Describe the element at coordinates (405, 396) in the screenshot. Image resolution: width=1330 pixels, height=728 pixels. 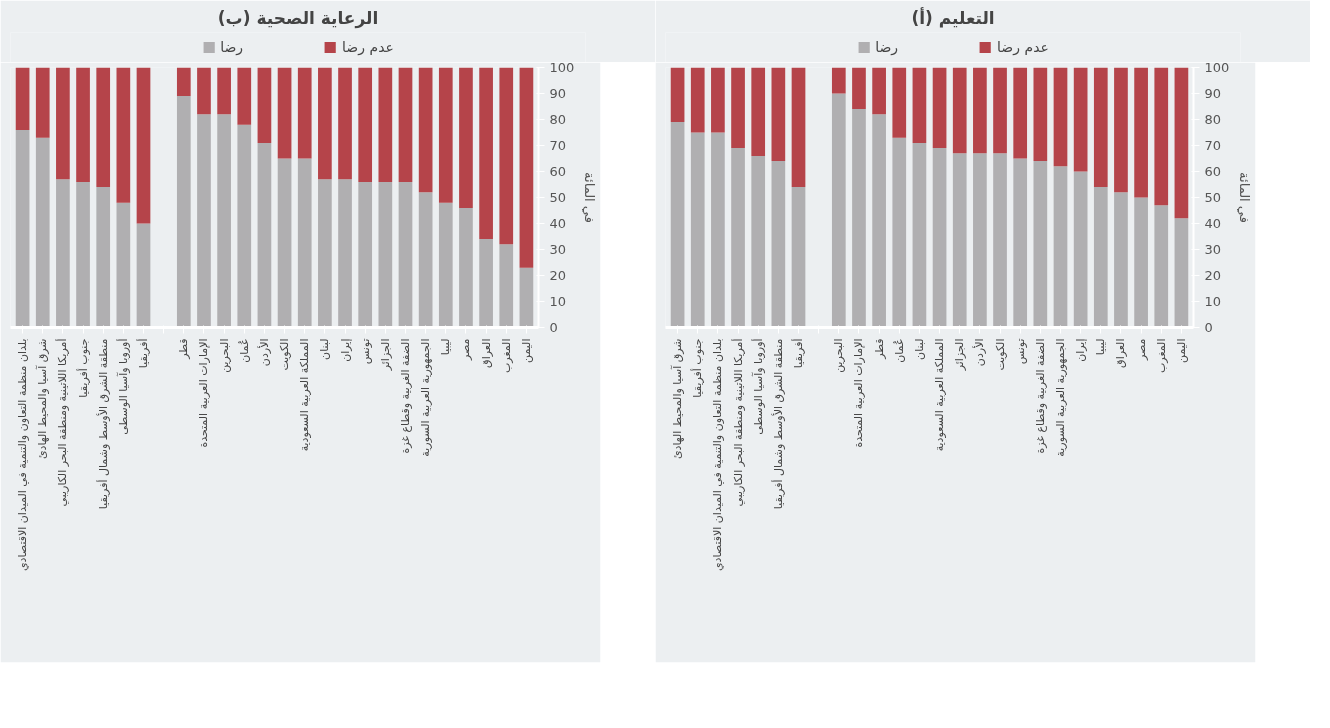
I see `x-tick-label: الضفة الغربية وقطاع غزة` at that location.